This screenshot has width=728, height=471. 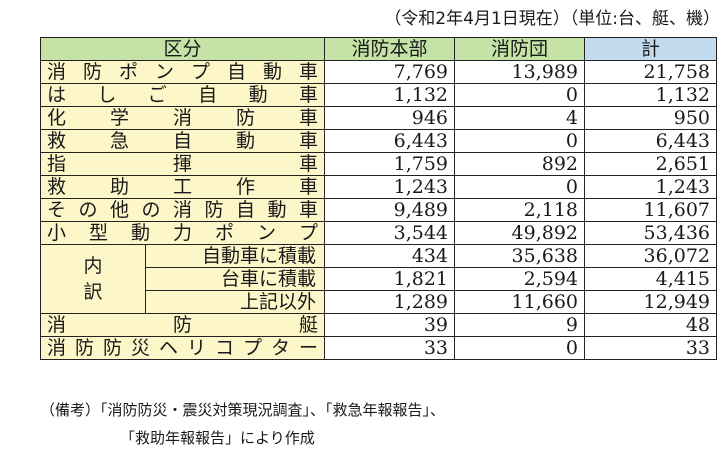 I want to click on row-label: 救急自動車, so click(x=182, y=141).